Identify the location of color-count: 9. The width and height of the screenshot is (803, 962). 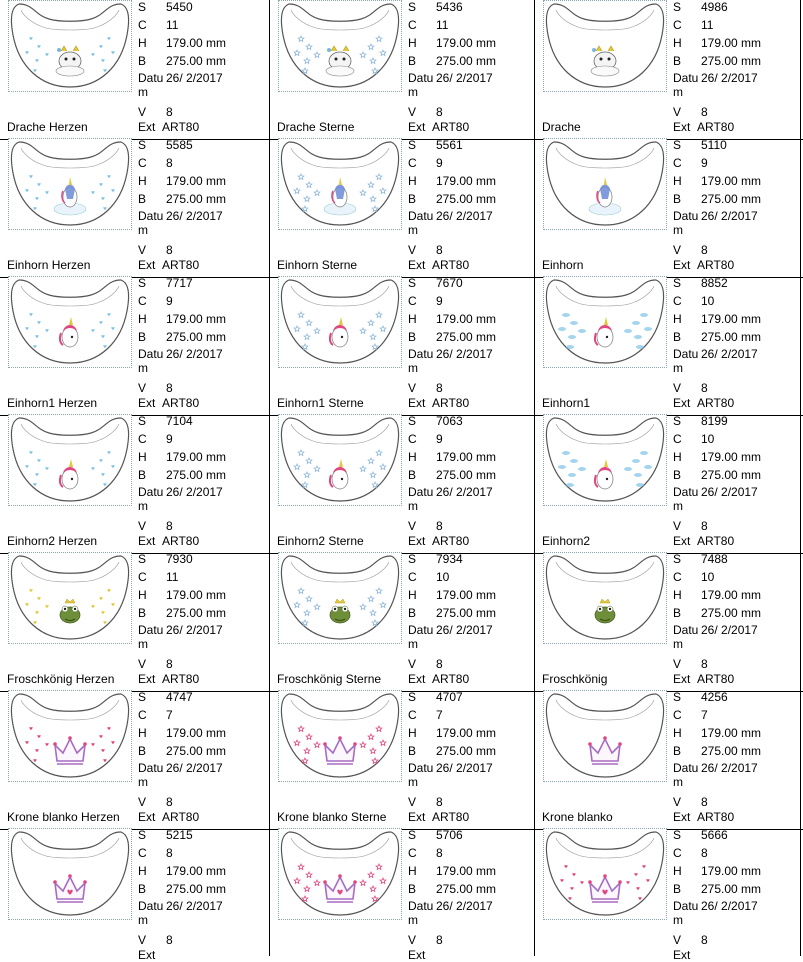
(169, 439).